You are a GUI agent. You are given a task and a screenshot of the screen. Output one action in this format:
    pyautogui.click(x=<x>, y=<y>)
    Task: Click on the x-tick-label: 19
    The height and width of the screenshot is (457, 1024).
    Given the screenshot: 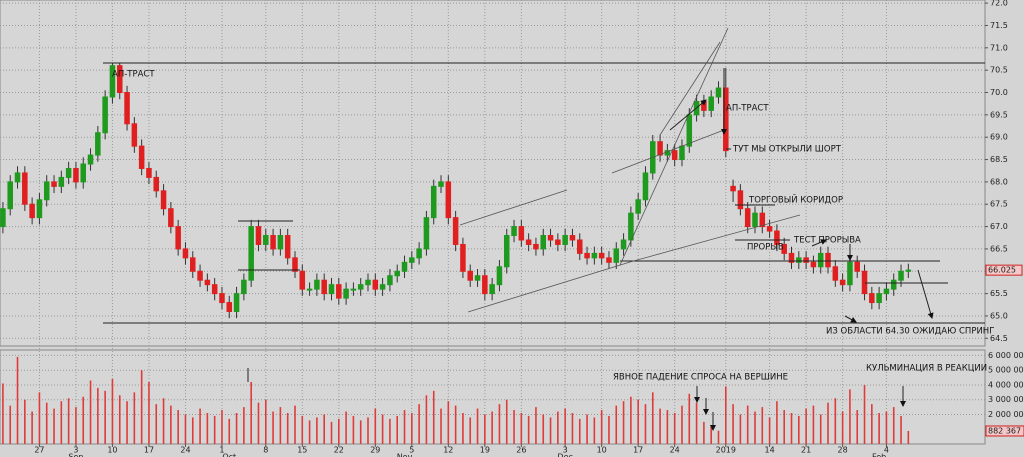 What is the action you would take?
    pyautogui.click(x=485, y=450)
    